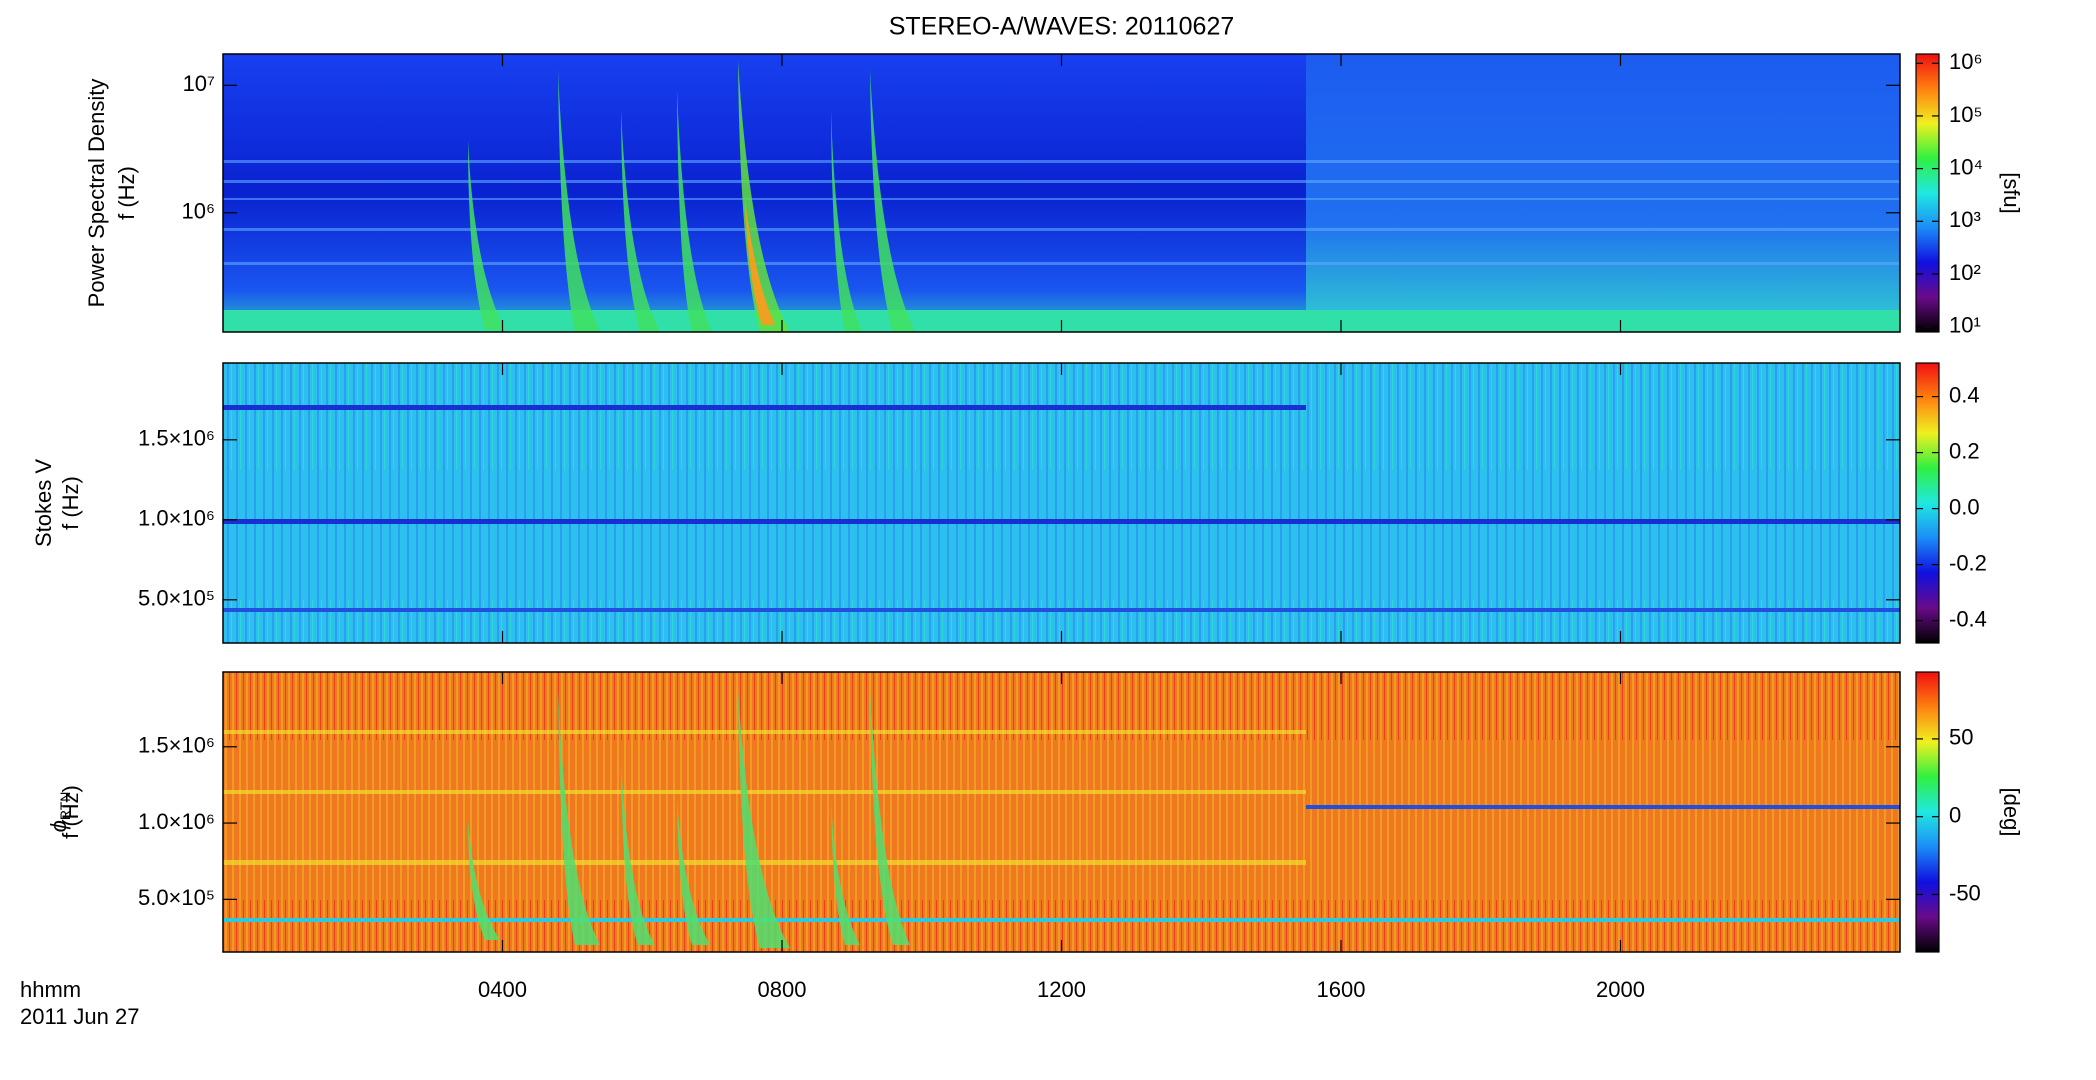 The height and width of the screenshot is (1080, 2096). Describe the element at coordinates (760, 262) in the screenshot. I see `burst-core` at that location.